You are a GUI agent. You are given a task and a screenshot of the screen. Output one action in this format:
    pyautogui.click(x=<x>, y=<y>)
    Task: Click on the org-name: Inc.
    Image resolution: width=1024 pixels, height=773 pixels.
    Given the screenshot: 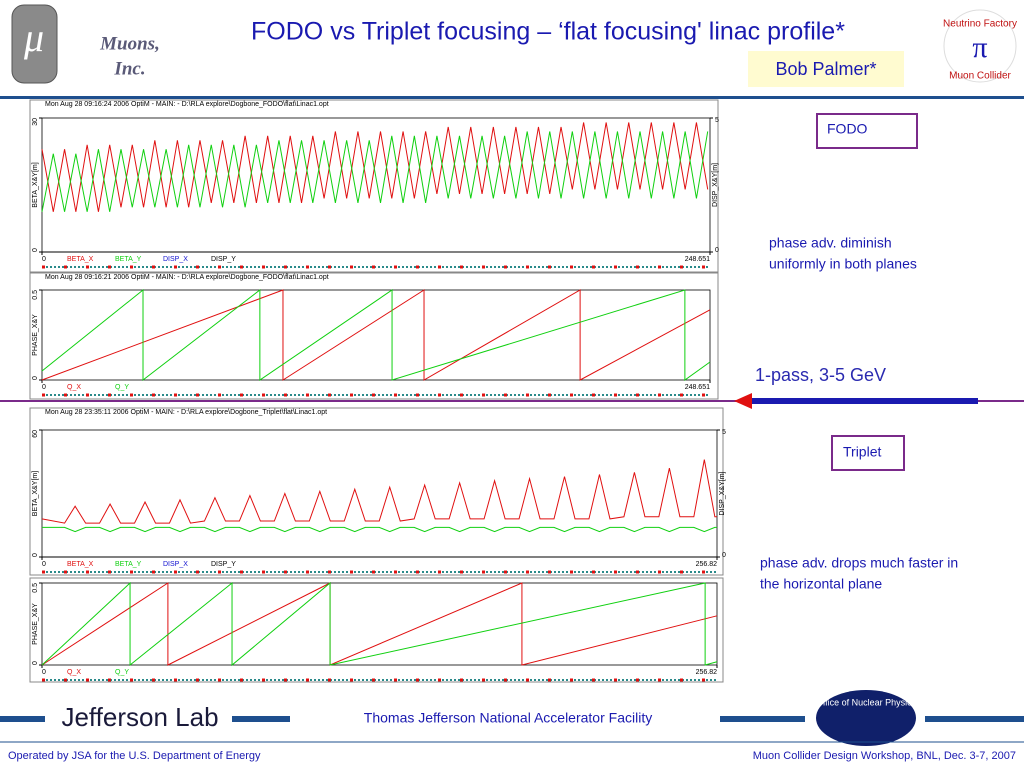 What is the action you would take?
    pyautogui.click(x=129, y=68)
    